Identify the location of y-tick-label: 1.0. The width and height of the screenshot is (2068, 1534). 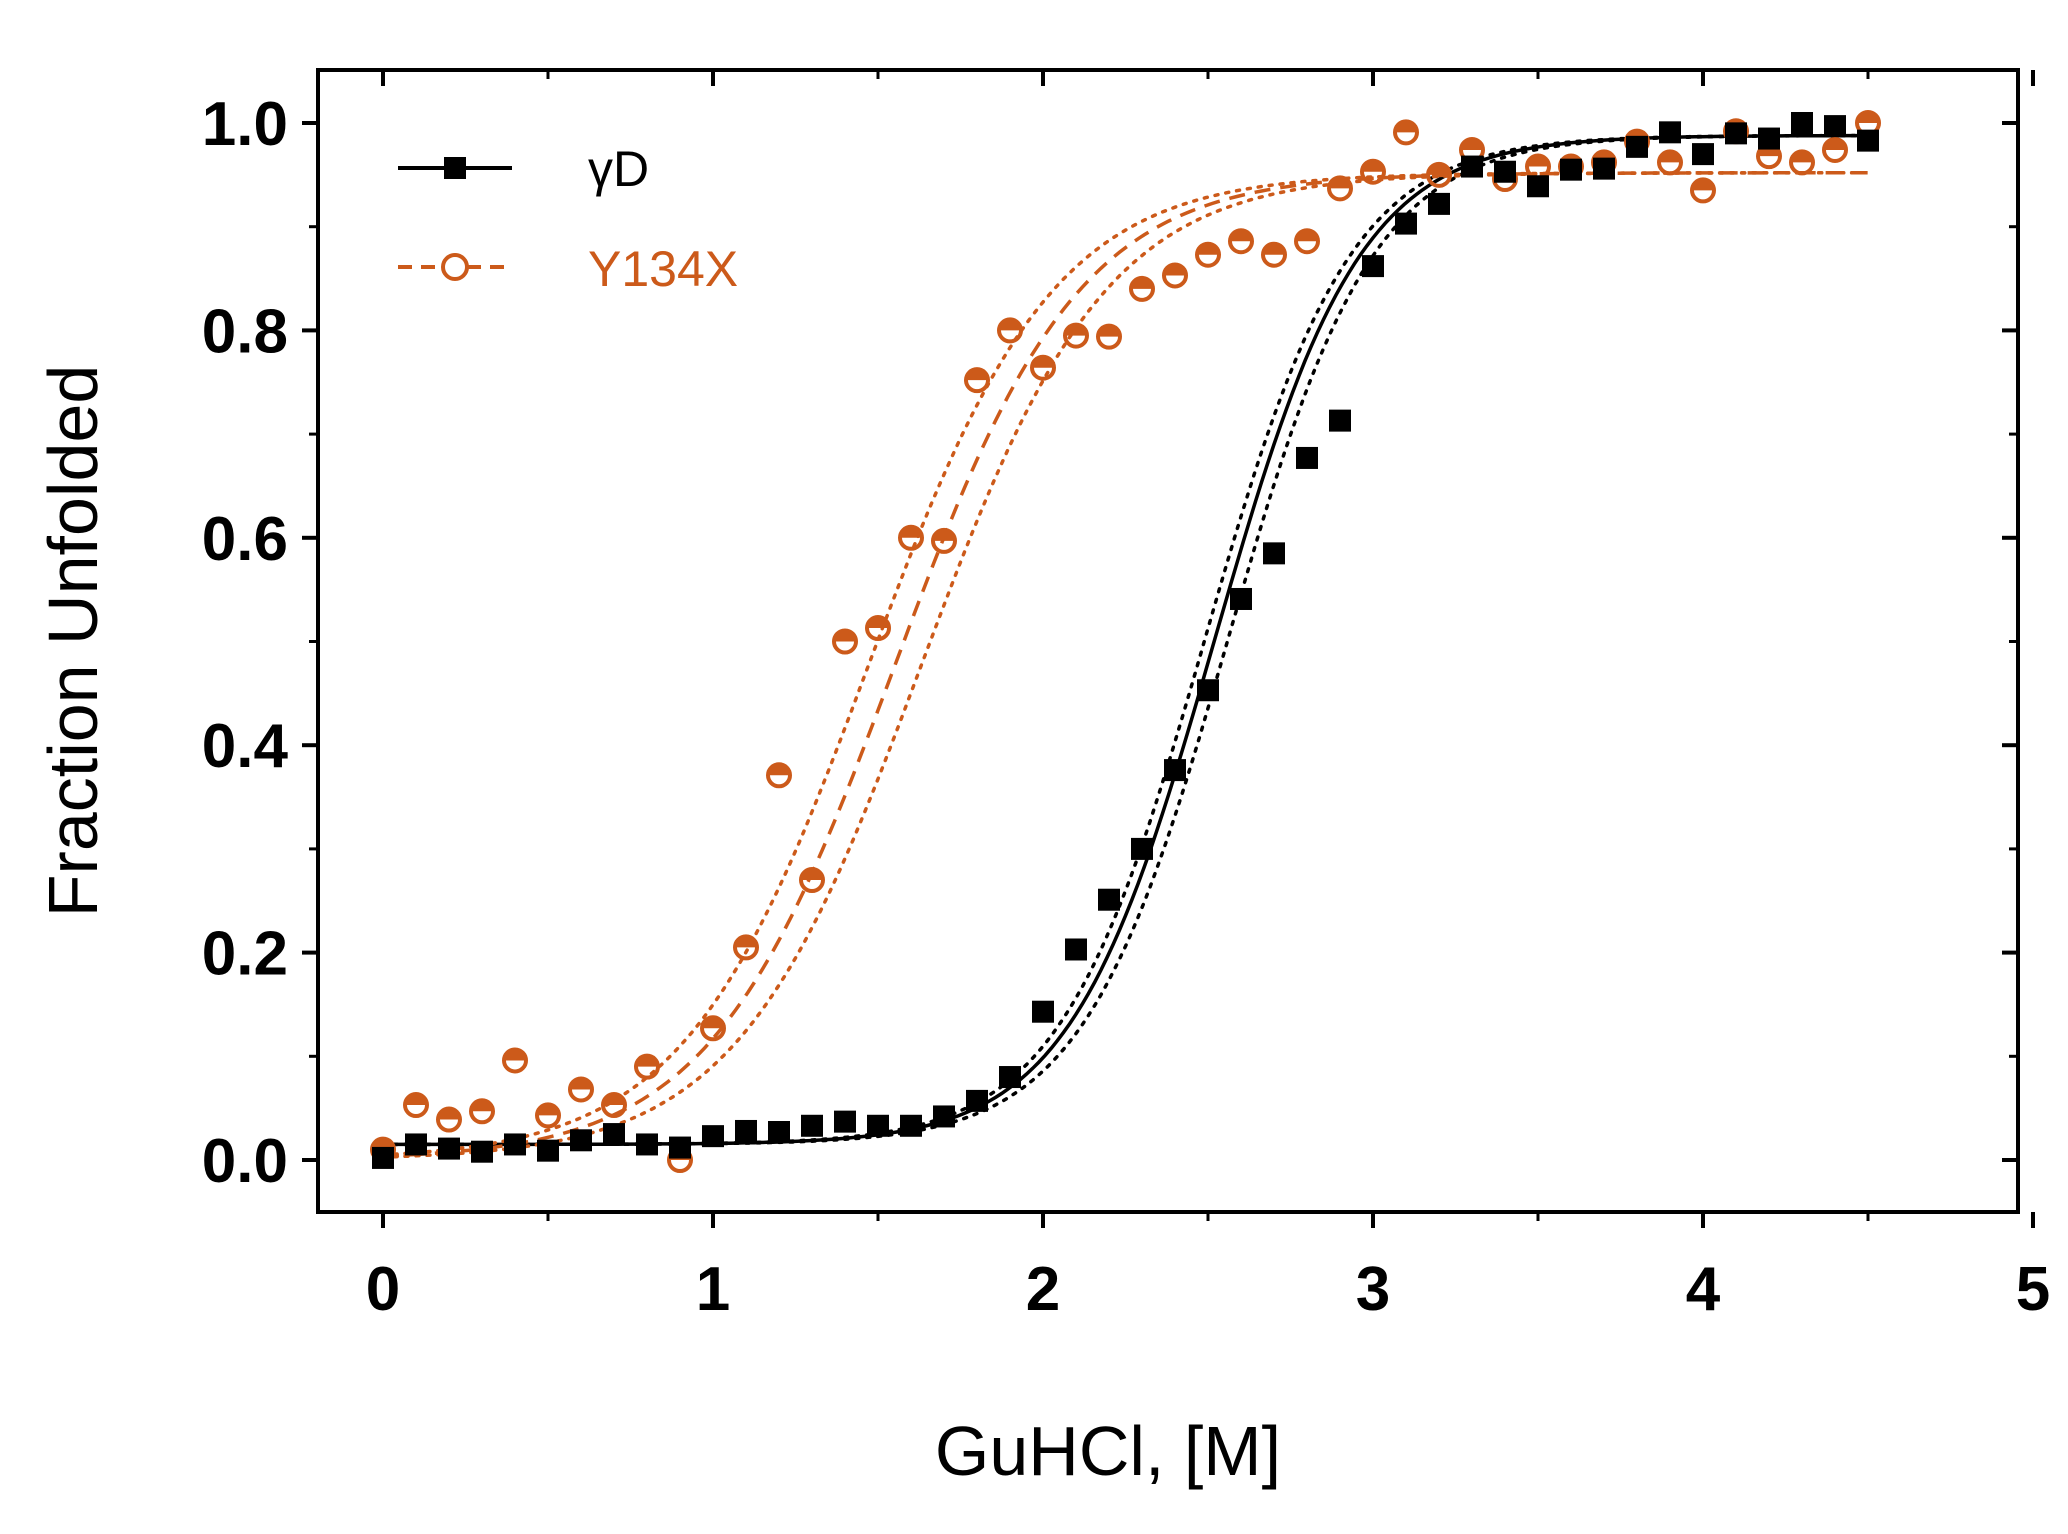
(245, 124).